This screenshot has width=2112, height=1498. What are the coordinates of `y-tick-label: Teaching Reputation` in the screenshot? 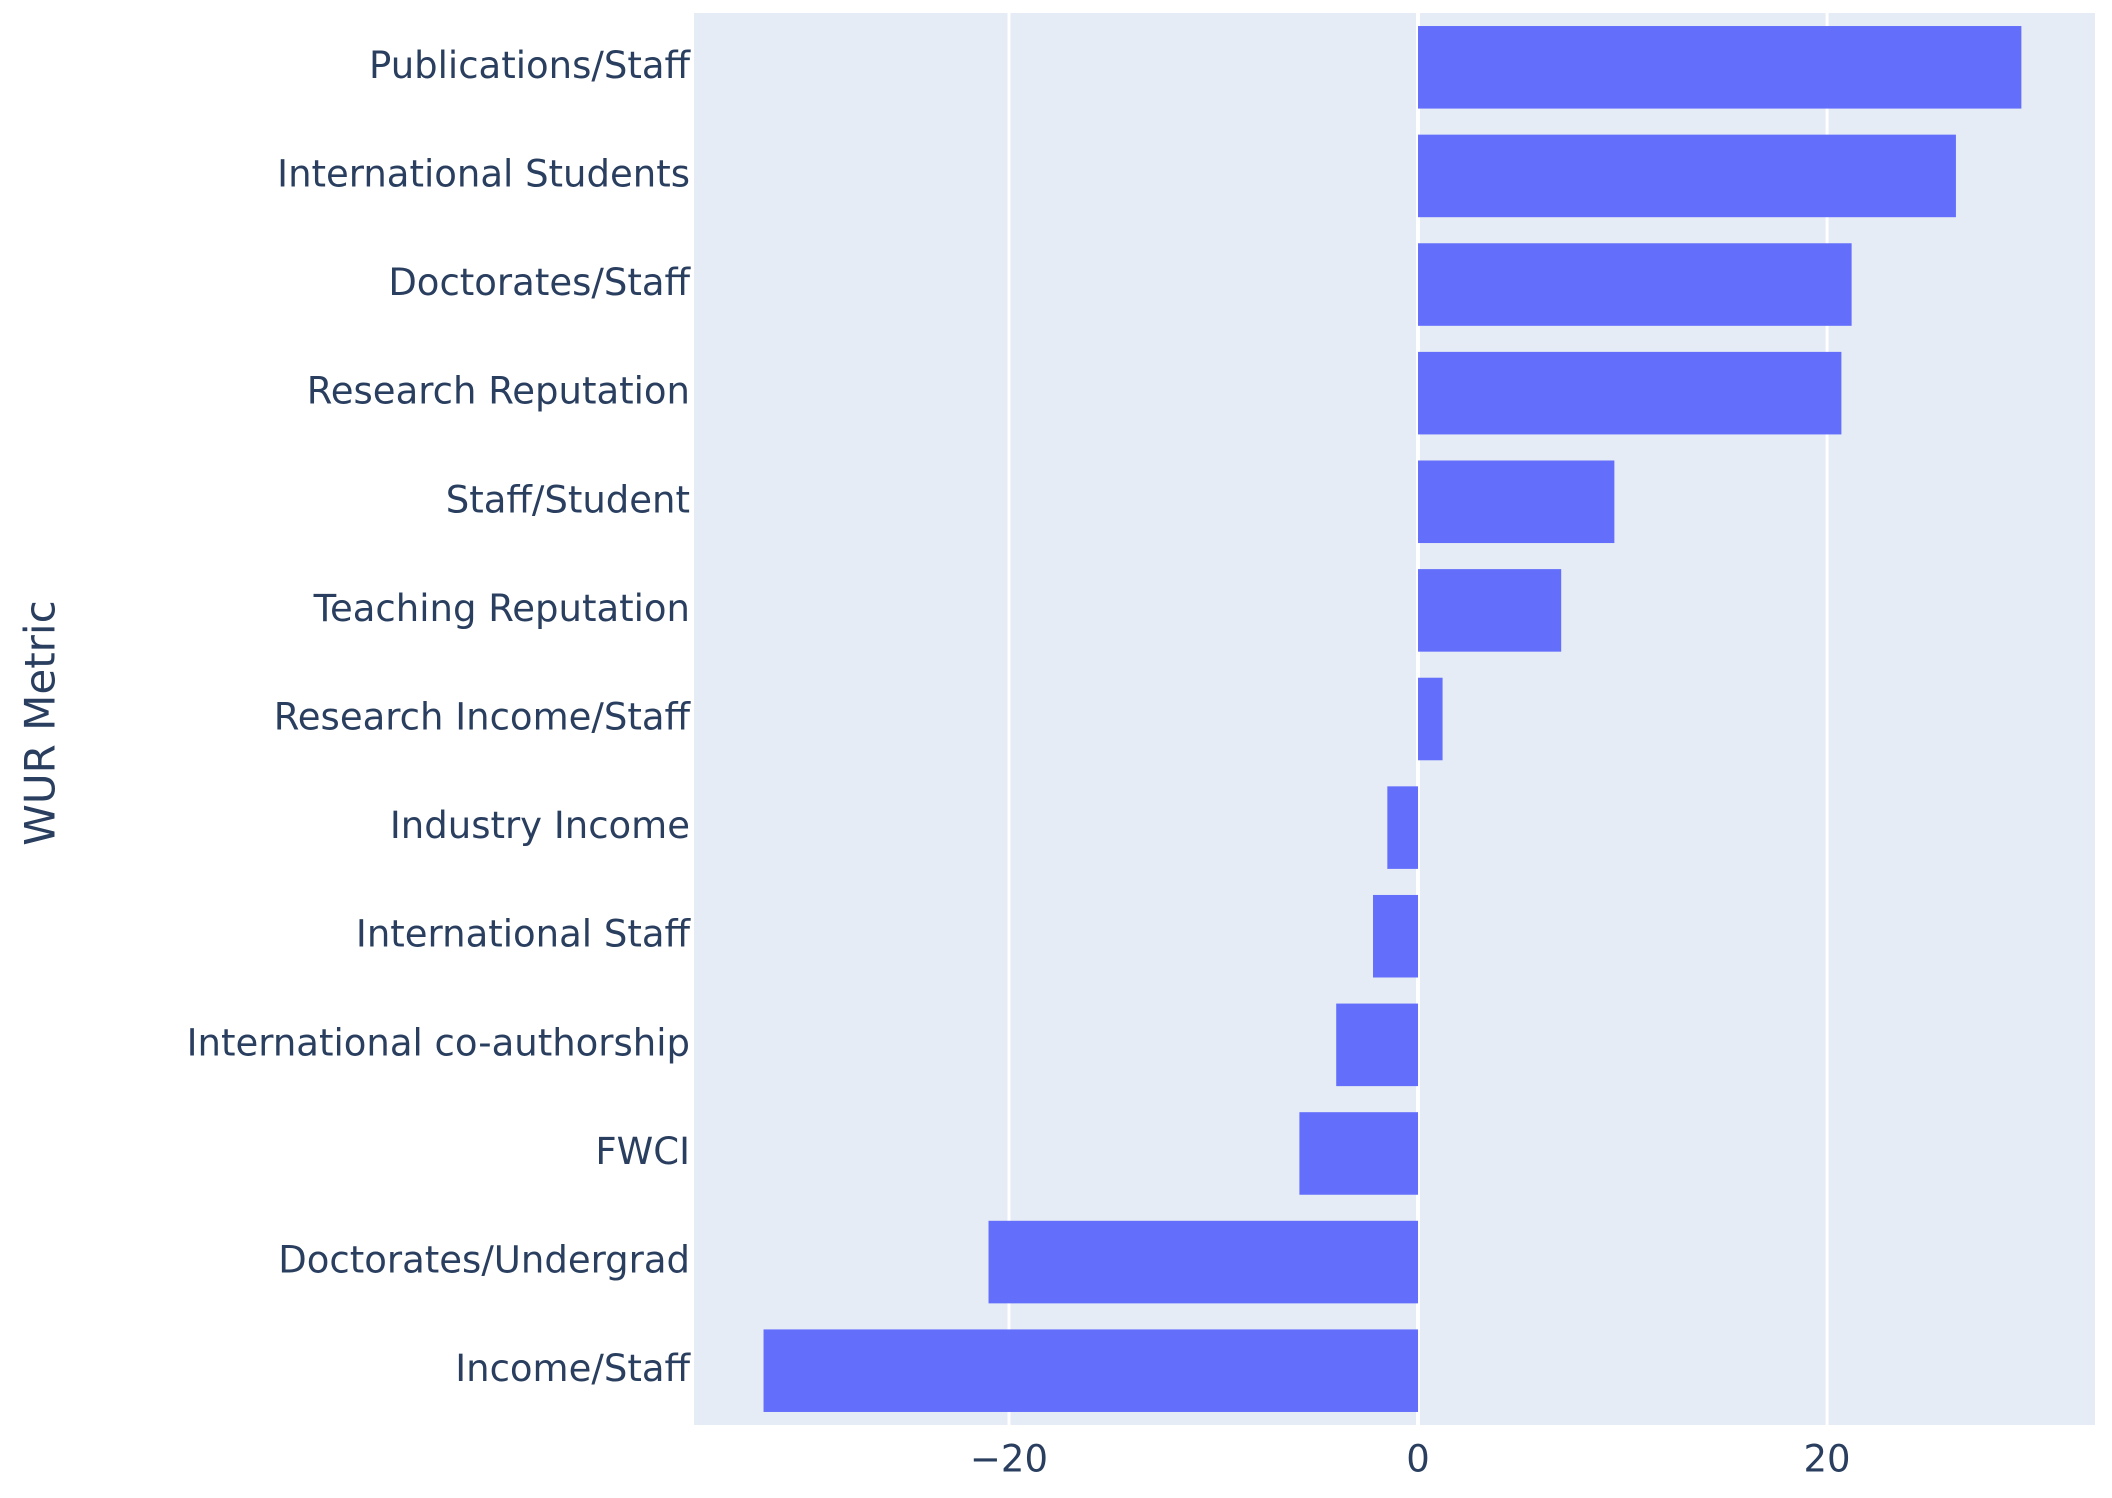 It's located at (501, 608).